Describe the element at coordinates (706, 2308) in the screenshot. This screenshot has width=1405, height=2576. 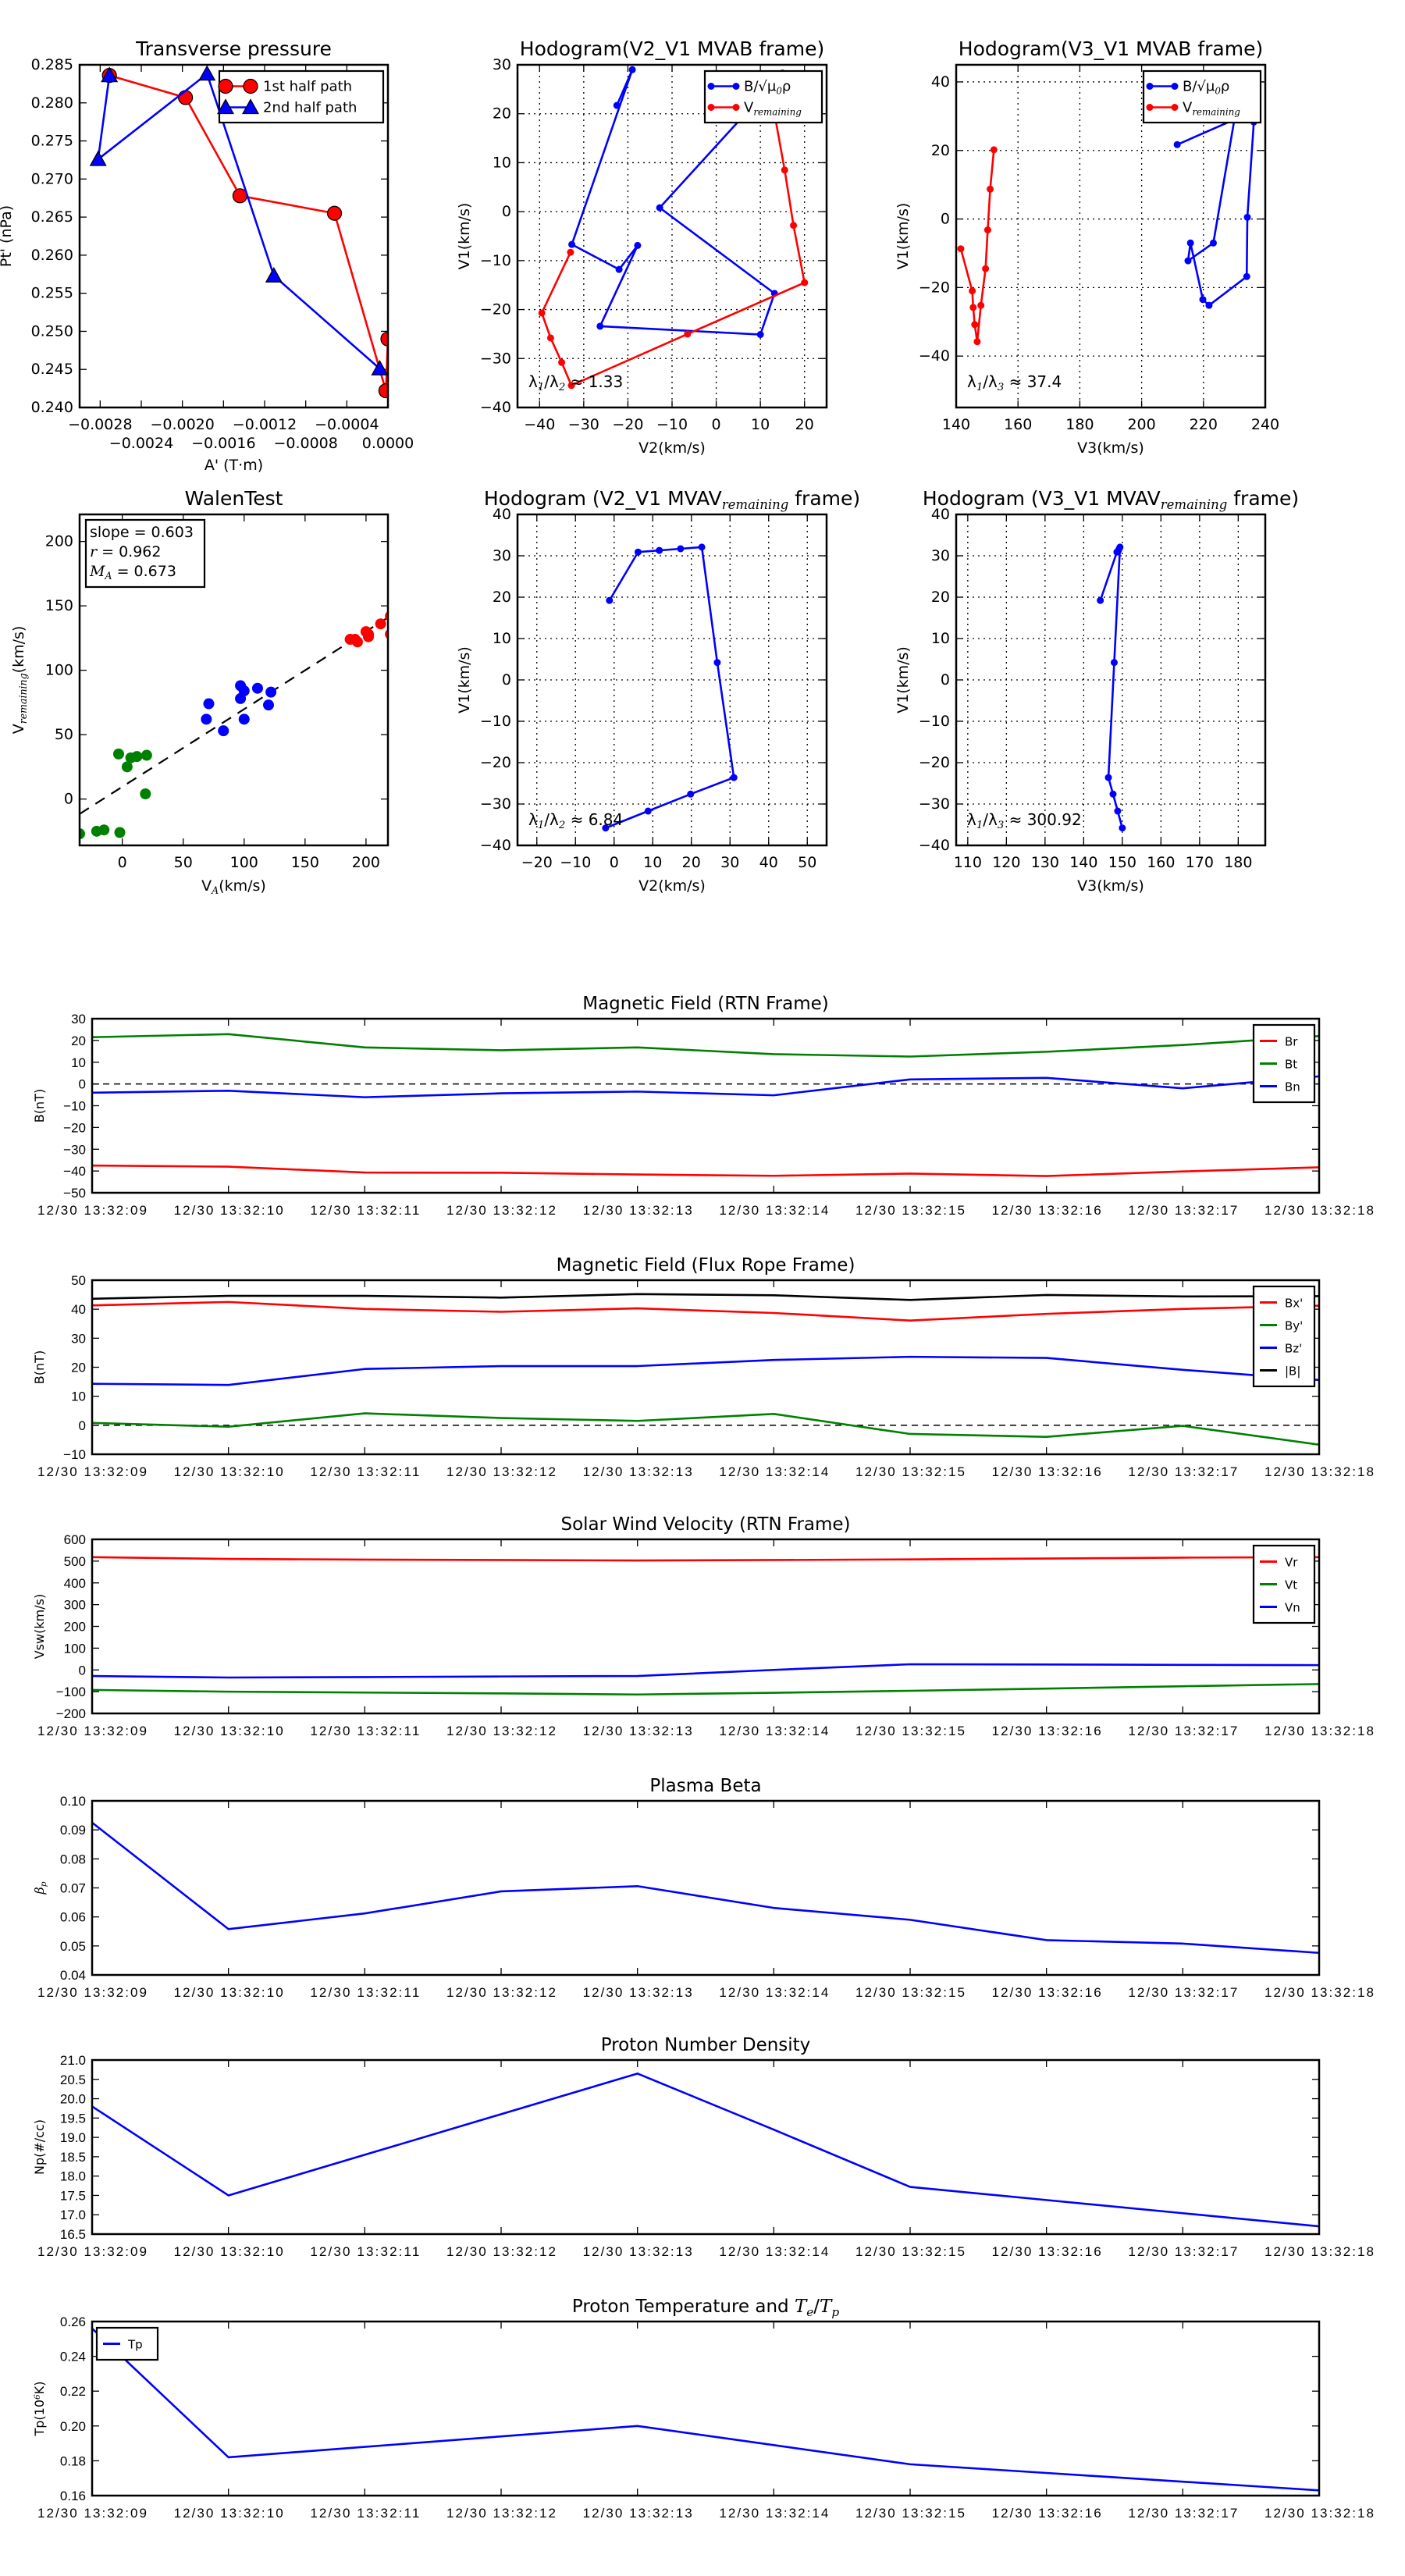
I see `chart-title: Proton Temperature and Te/Tp` at that location.